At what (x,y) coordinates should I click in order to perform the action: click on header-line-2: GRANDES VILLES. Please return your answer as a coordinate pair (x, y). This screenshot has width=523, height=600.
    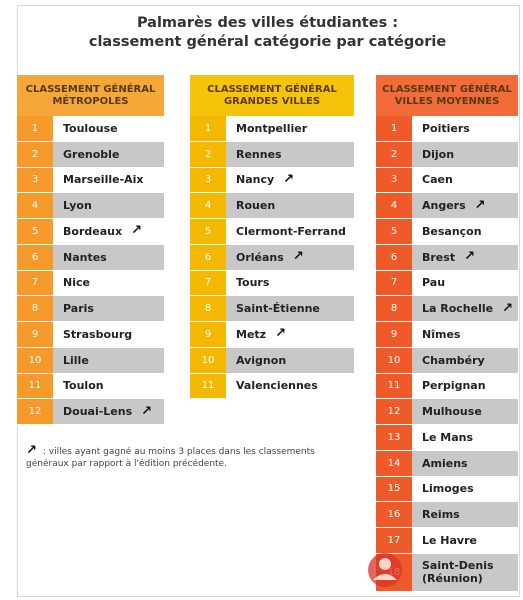
    Looking at the image, I should click on (272, 101).